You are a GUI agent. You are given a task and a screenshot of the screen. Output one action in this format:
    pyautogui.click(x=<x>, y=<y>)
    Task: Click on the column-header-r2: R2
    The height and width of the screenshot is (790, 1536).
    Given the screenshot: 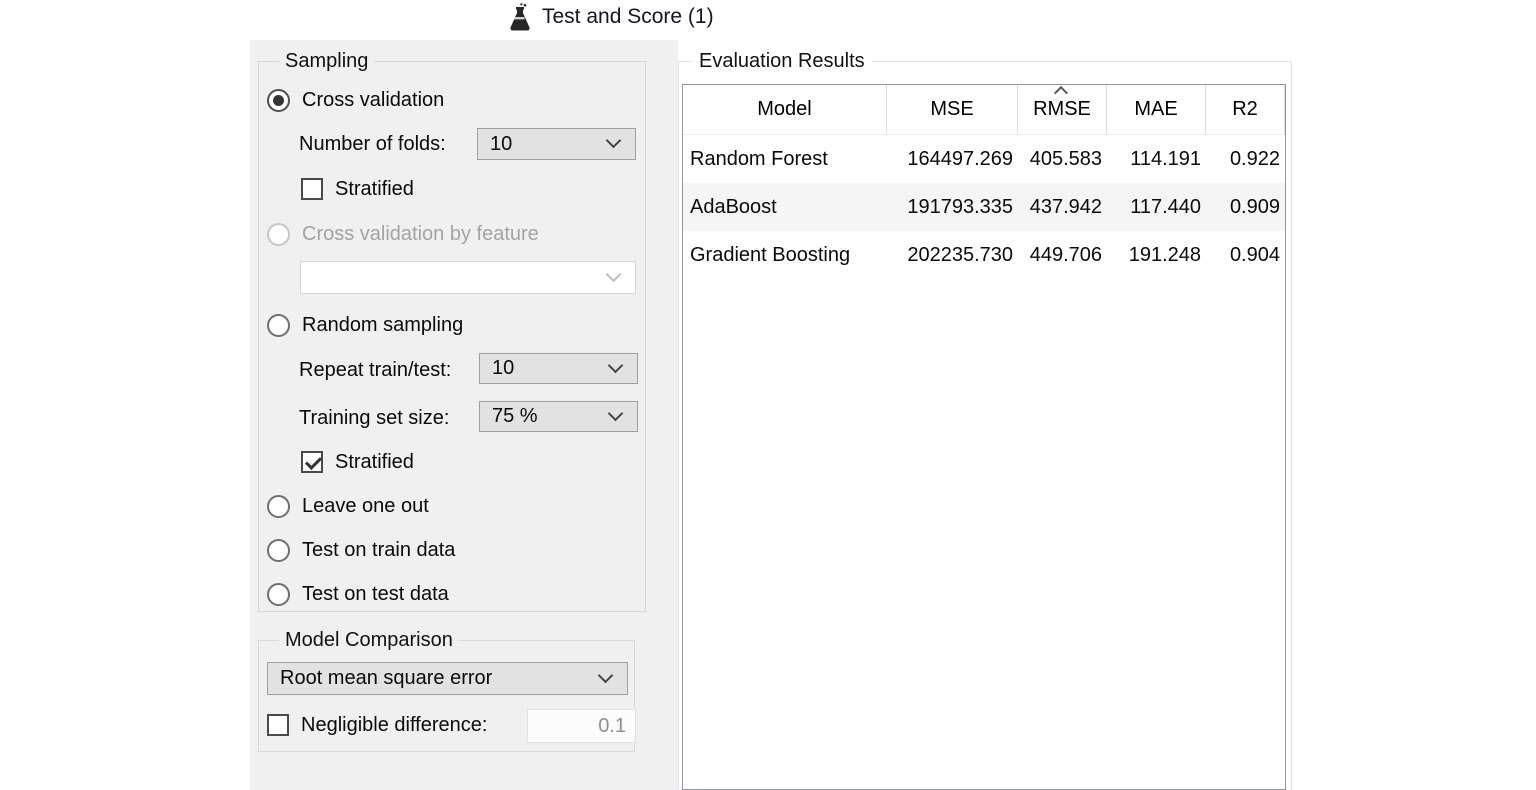 What is the action you would take?
    pyautogui.click(x=1245, y=109)
    